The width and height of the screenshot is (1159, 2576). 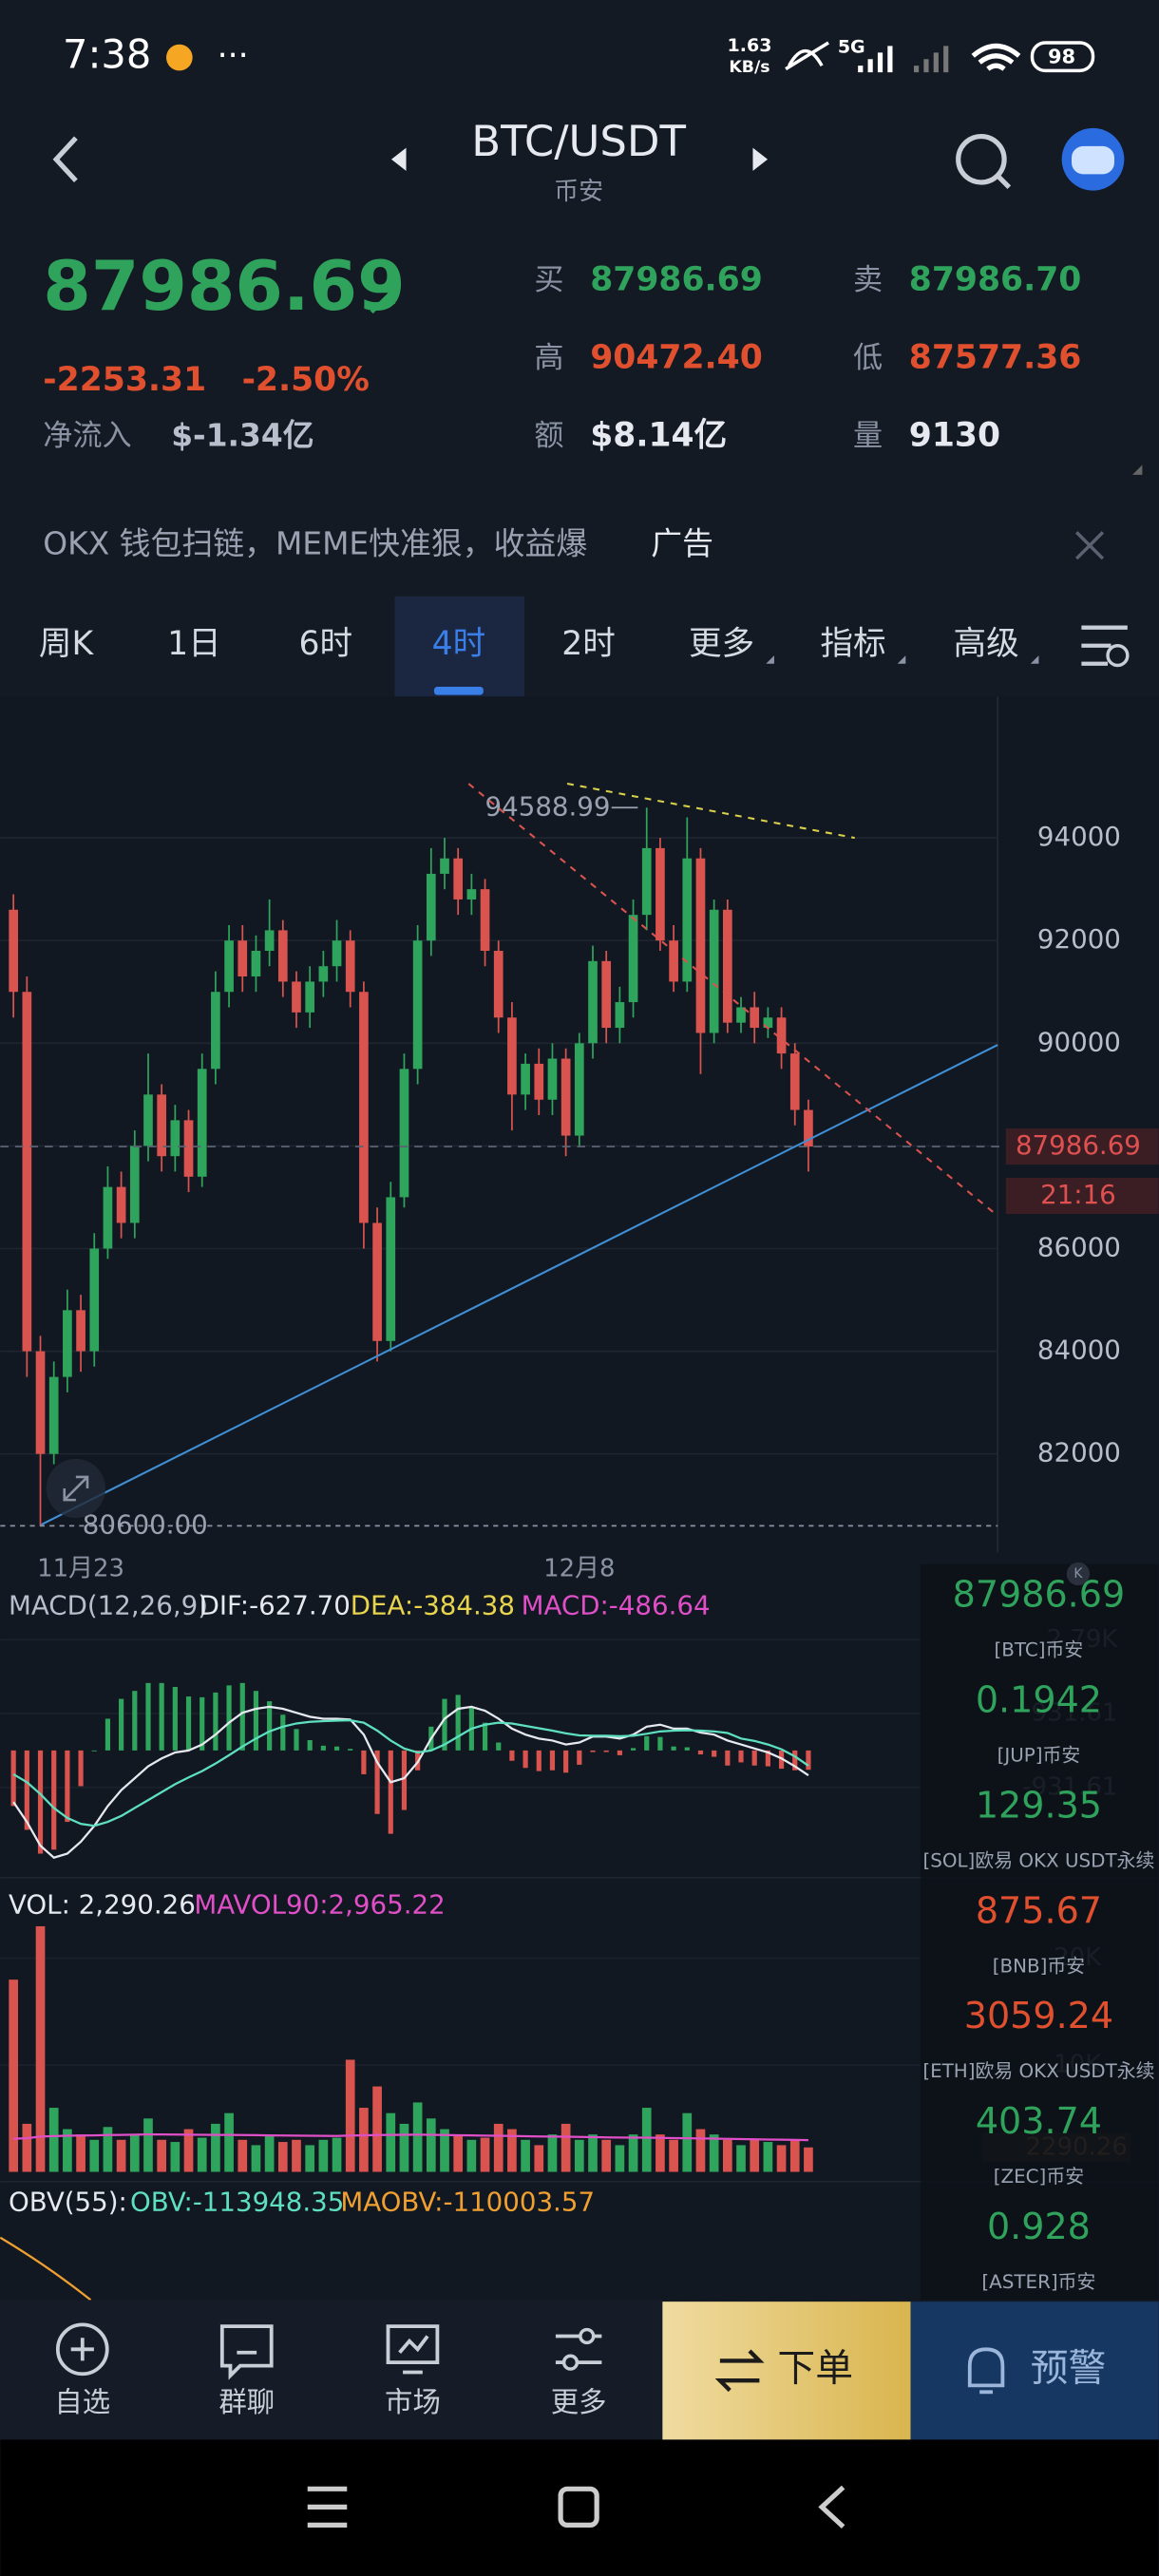 I want to click on countdown-box, so click(x=1082, y=1196).